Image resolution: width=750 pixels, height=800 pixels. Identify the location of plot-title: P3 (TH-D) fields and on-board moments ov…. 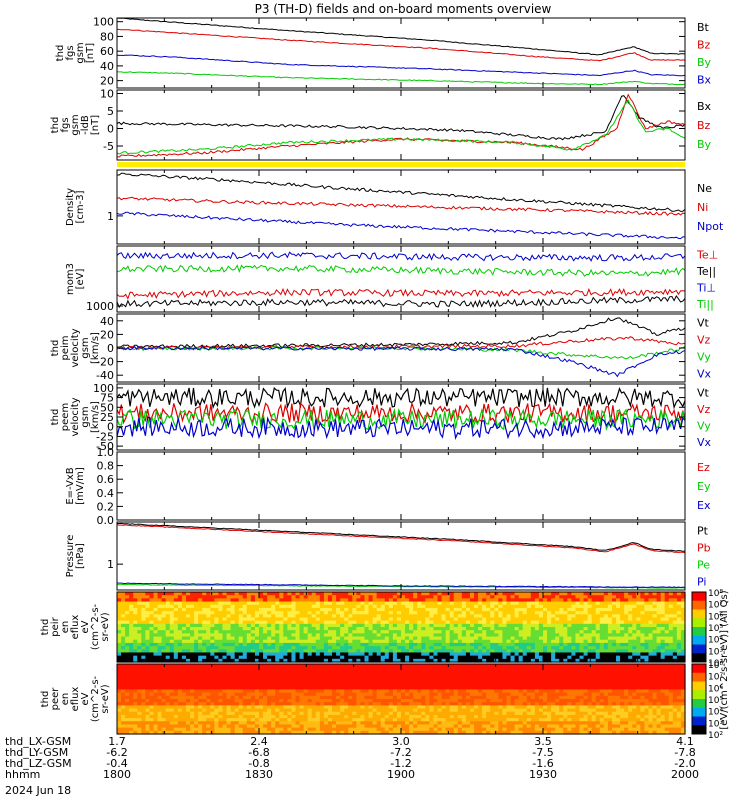
(403, 9).